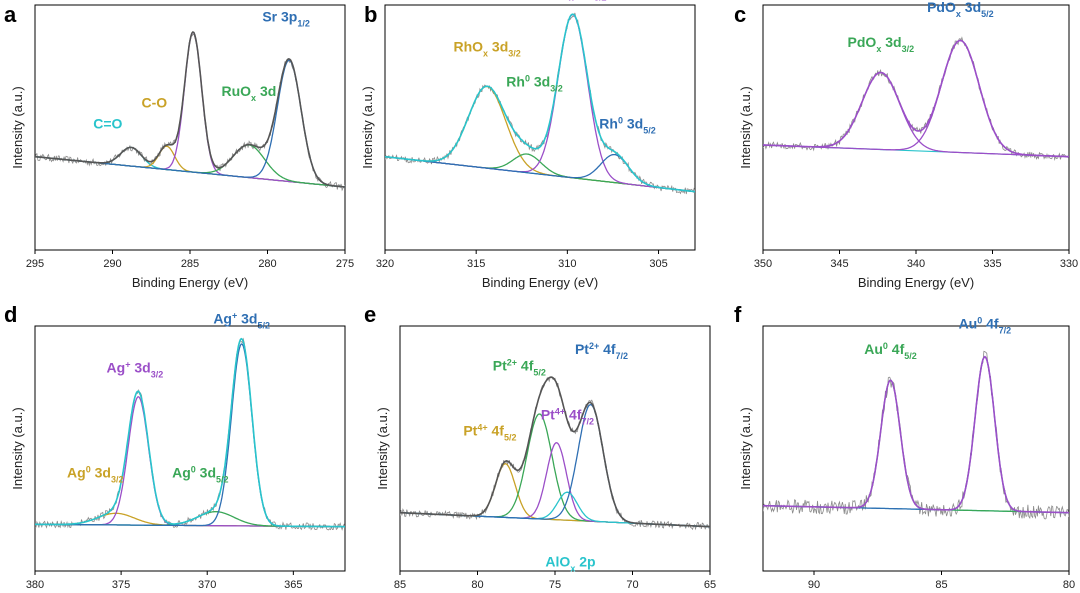 This screenshot has height=593, width=1080. What do you see at coordinates (985, 325) in the screenshot?
I see `peak-annotation-f1: Au0 4f7/2` at bounding box center [985, 325].